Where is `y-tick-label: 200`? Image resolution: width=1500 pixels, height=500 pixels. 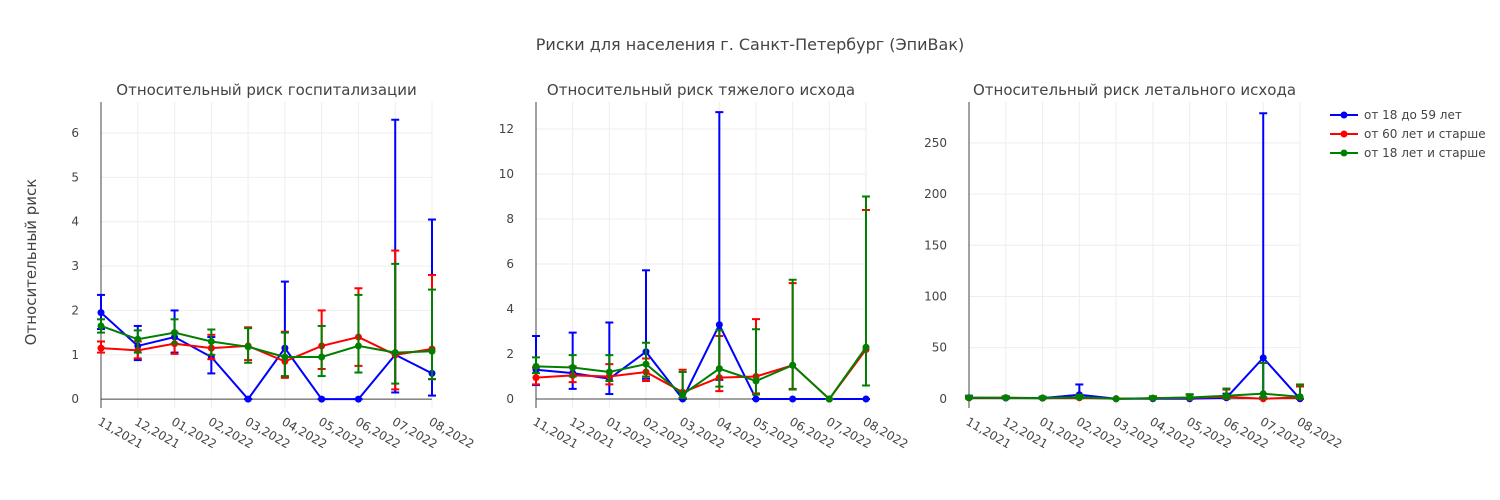
y-tick-label: 200 is located at coordinates (935, 194).